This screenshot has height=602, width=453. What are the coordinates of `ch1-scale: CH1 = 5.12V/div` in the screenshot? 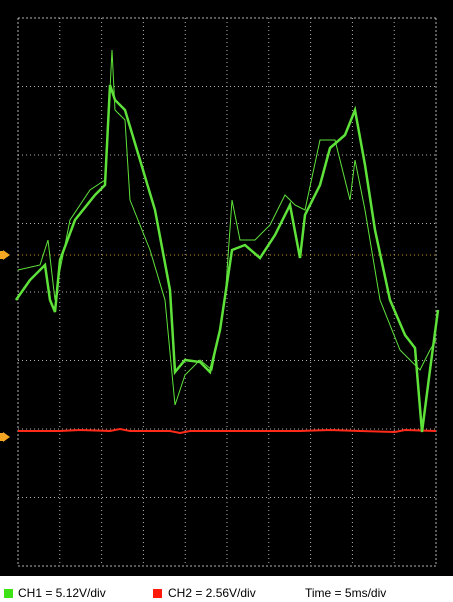 It's located at (62, 593).